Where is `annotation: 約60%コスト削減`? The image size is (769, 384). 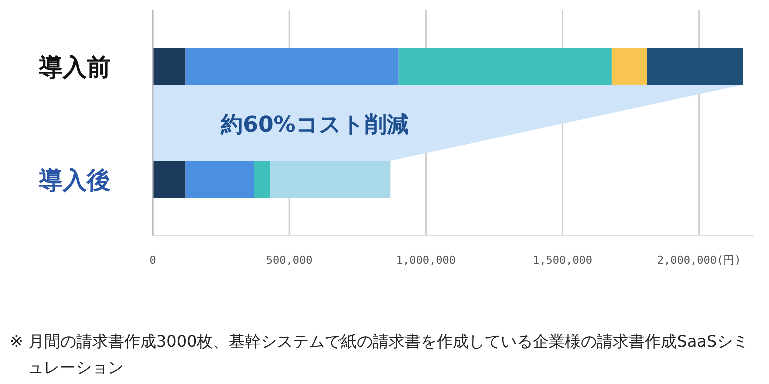 annotation: 約60%コスト削減 is located at coordinates (314, 125).